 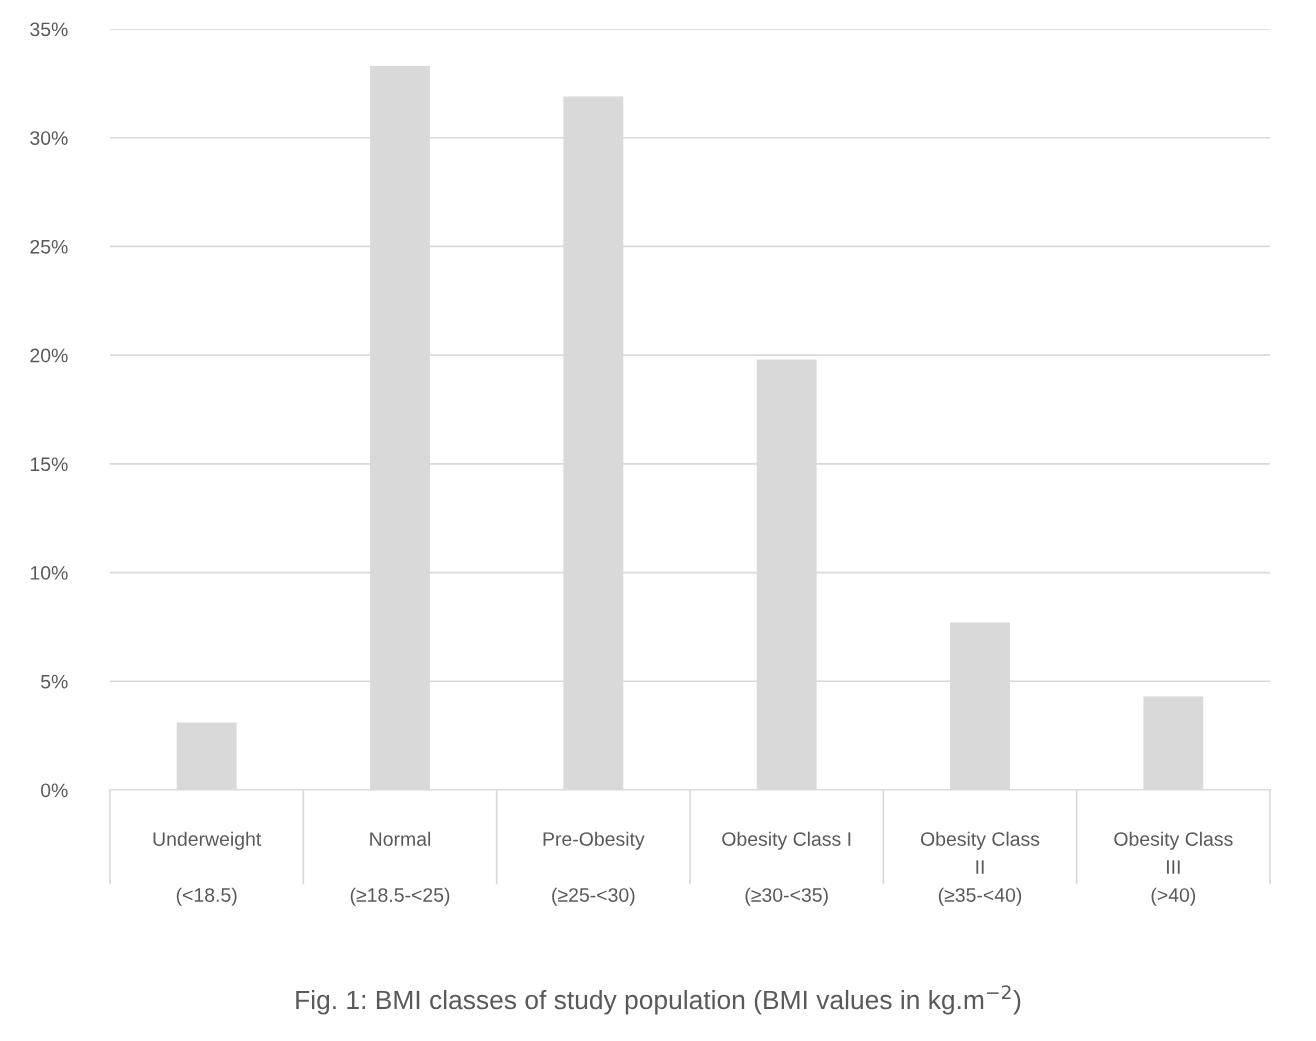 I want to click on category-label: Pre-Obesity (≥25-<30), so click(x=594, y=868).